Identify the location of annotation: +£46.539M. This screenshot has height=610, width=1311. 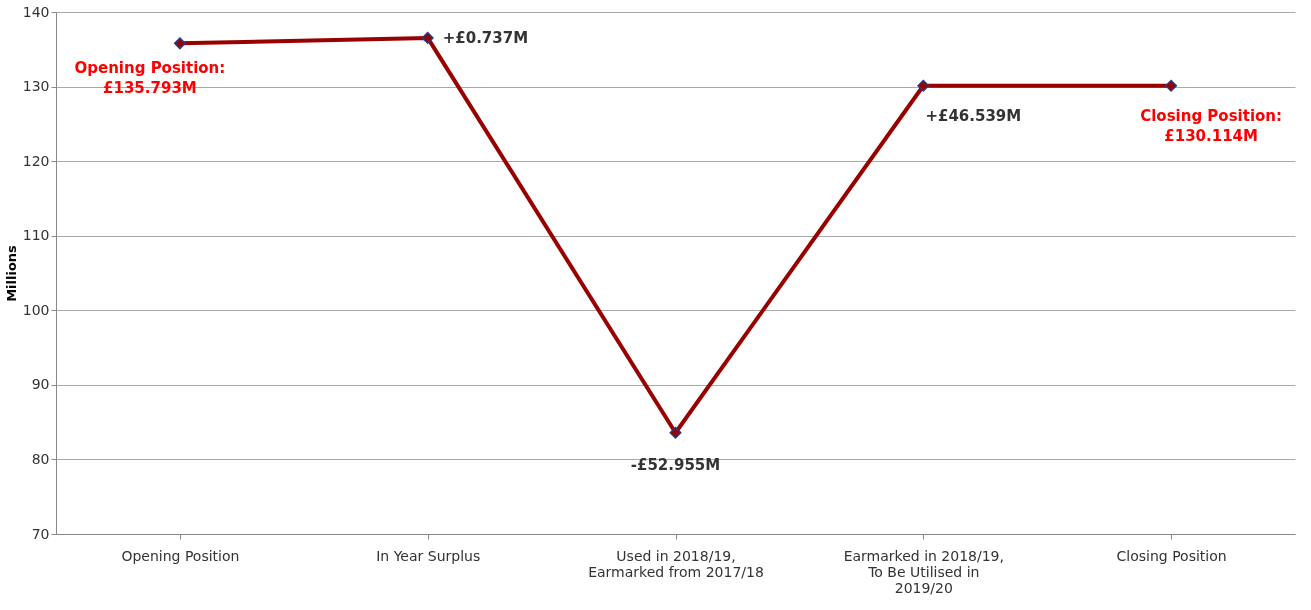
(973, 115).